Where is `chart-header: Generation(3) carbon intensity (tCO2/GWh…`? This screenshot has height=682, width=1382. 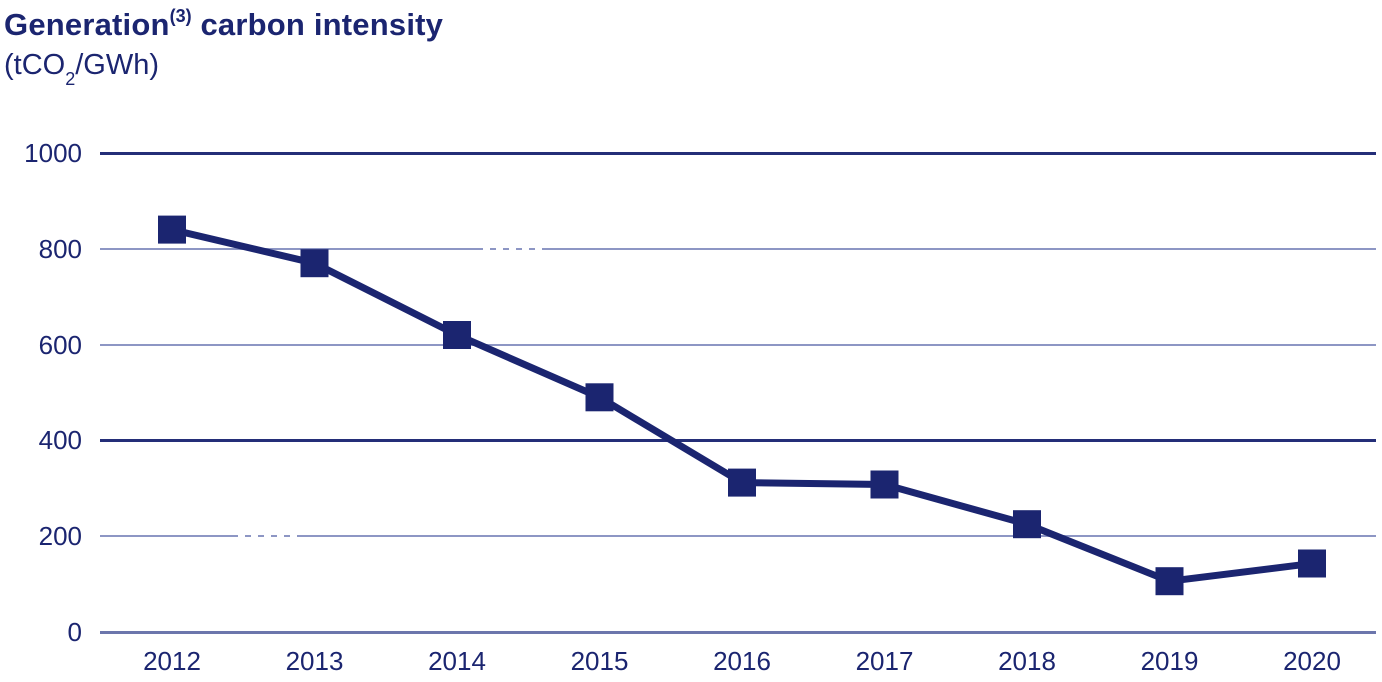
chart-header: Generation(3) carbon intensity (tCO2/GWh… is located at coordinates (223, 47).